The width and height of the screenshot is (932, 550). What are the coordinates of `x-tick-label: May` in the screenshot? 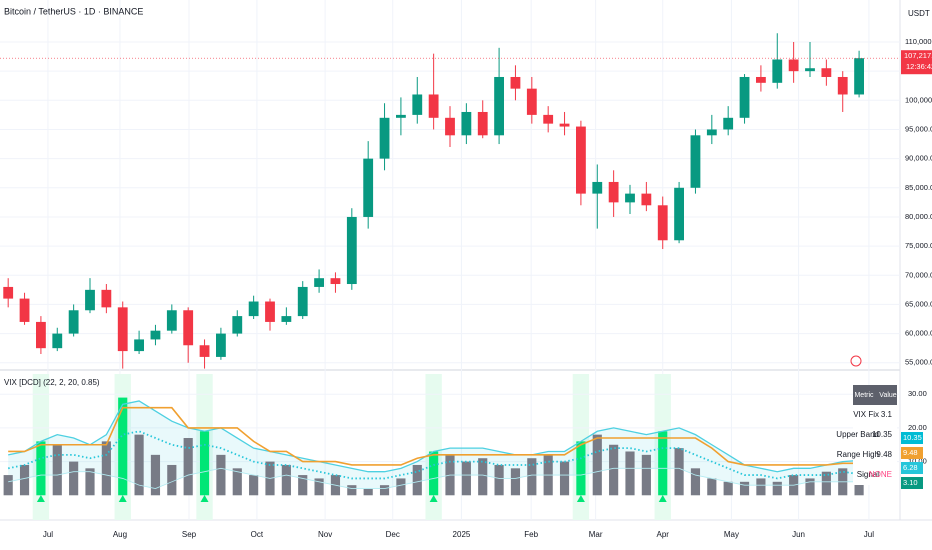 It's located at (731, 534).